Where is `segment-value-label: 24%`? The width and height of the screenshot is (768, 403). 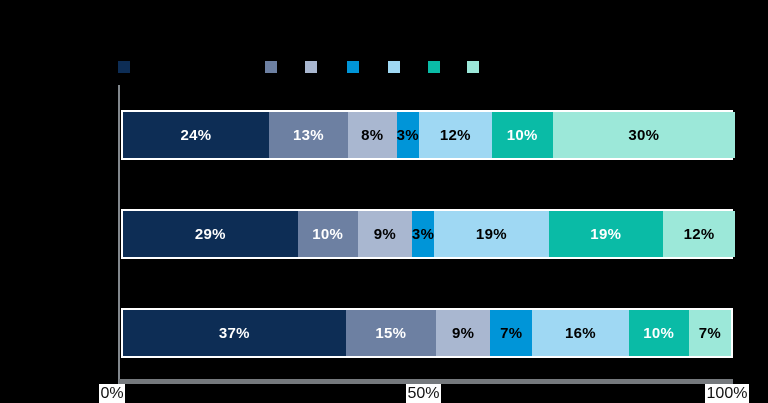 segment-value-label: 24% is located at coordinates (196, 135).